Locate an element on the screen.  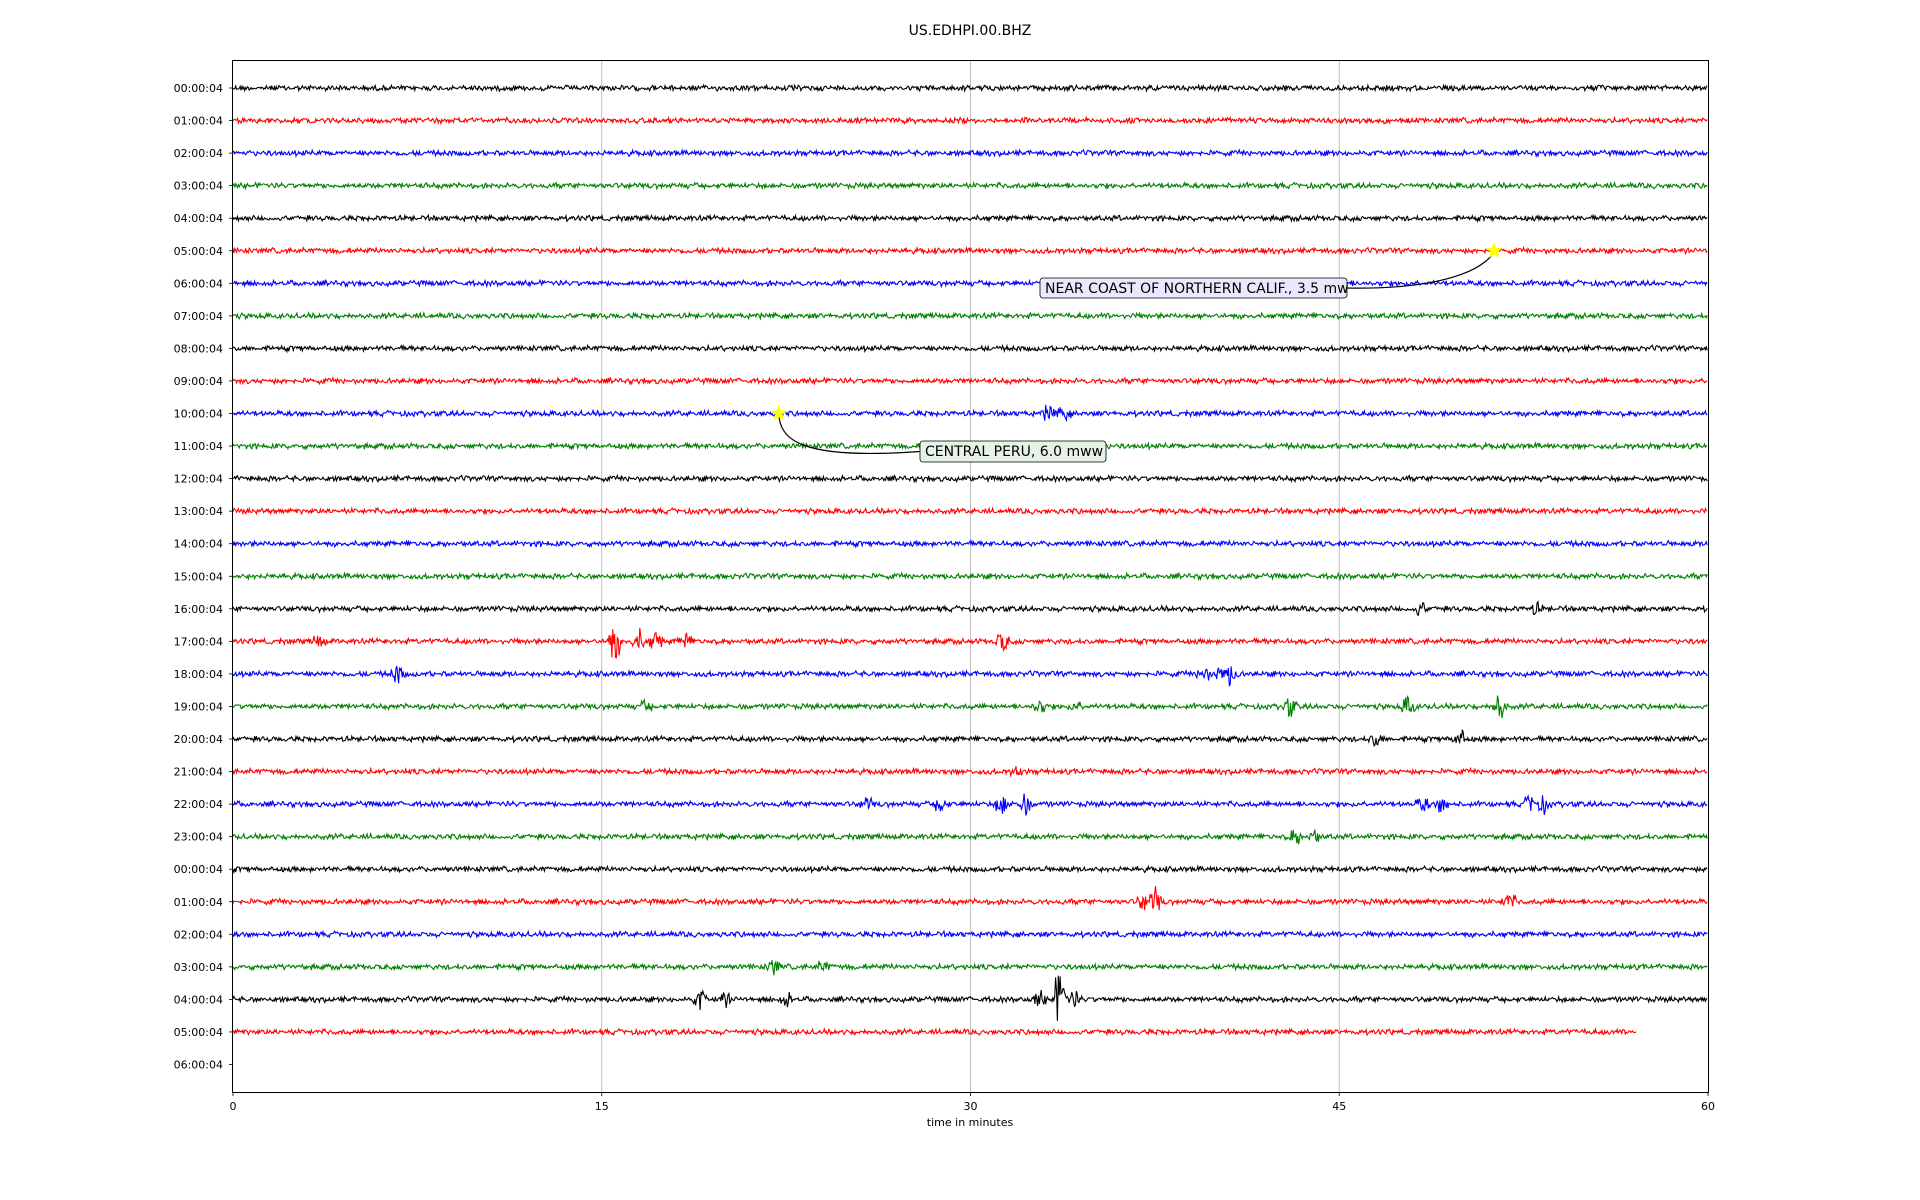
y-tick-label: 09:00:04 is located at coordinates (198, 381).